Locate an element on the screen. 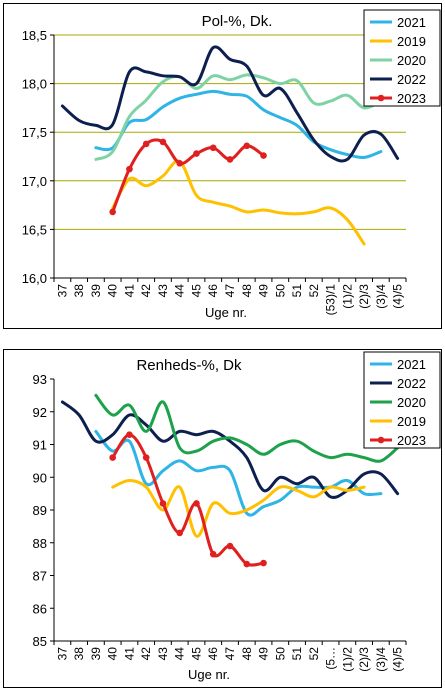 This screenshot has height=690, width=445. y-tick-label: 89 is located at coordinates (40, 510).